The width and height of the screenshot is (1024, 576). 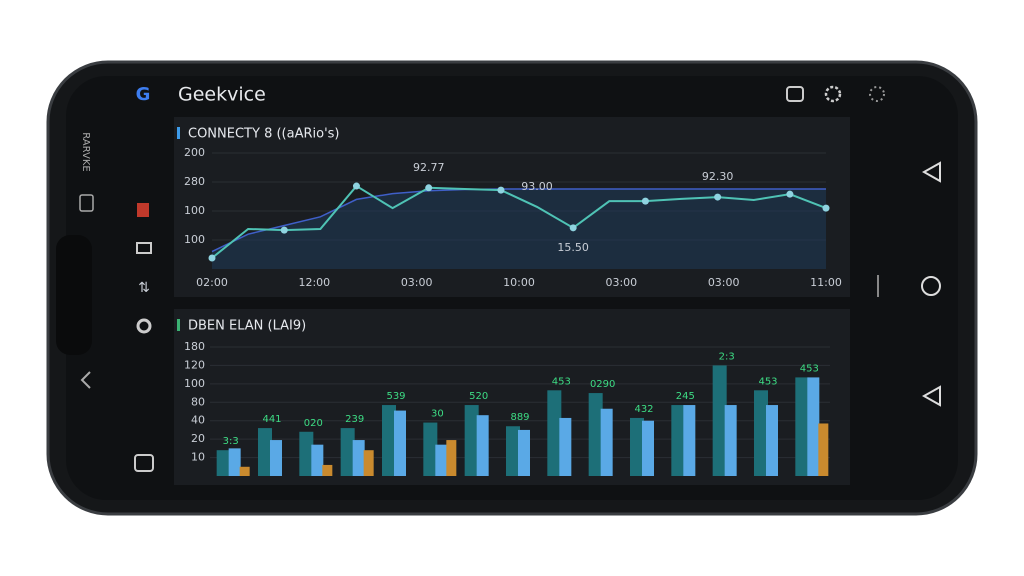 I want to click on logo: G, so click(x=143, y=94).